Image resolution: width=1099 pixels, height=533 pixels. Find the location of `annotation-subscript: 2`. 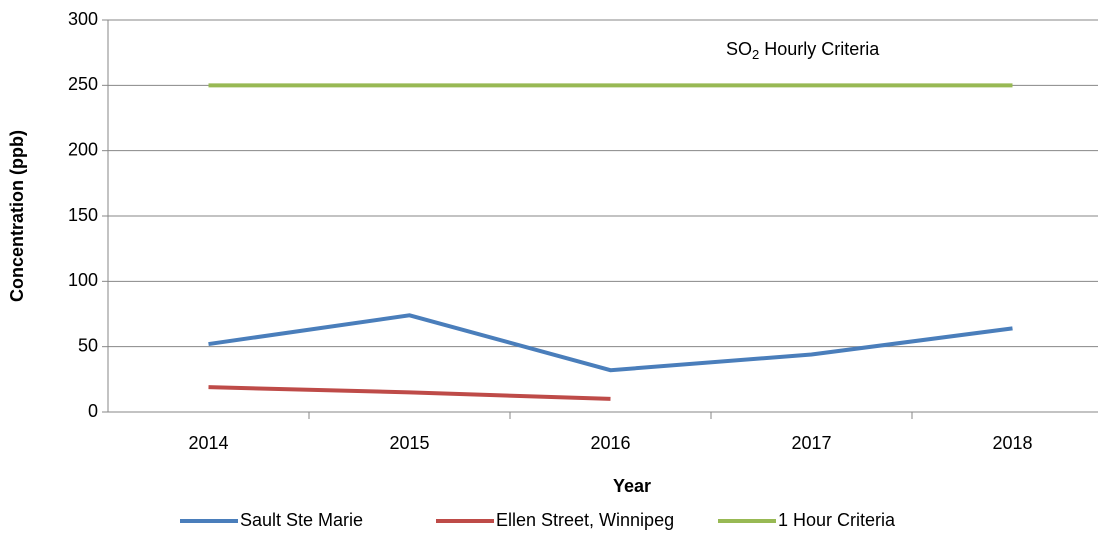

annotation-subscript: 2 is located at coordinates (755, 54).